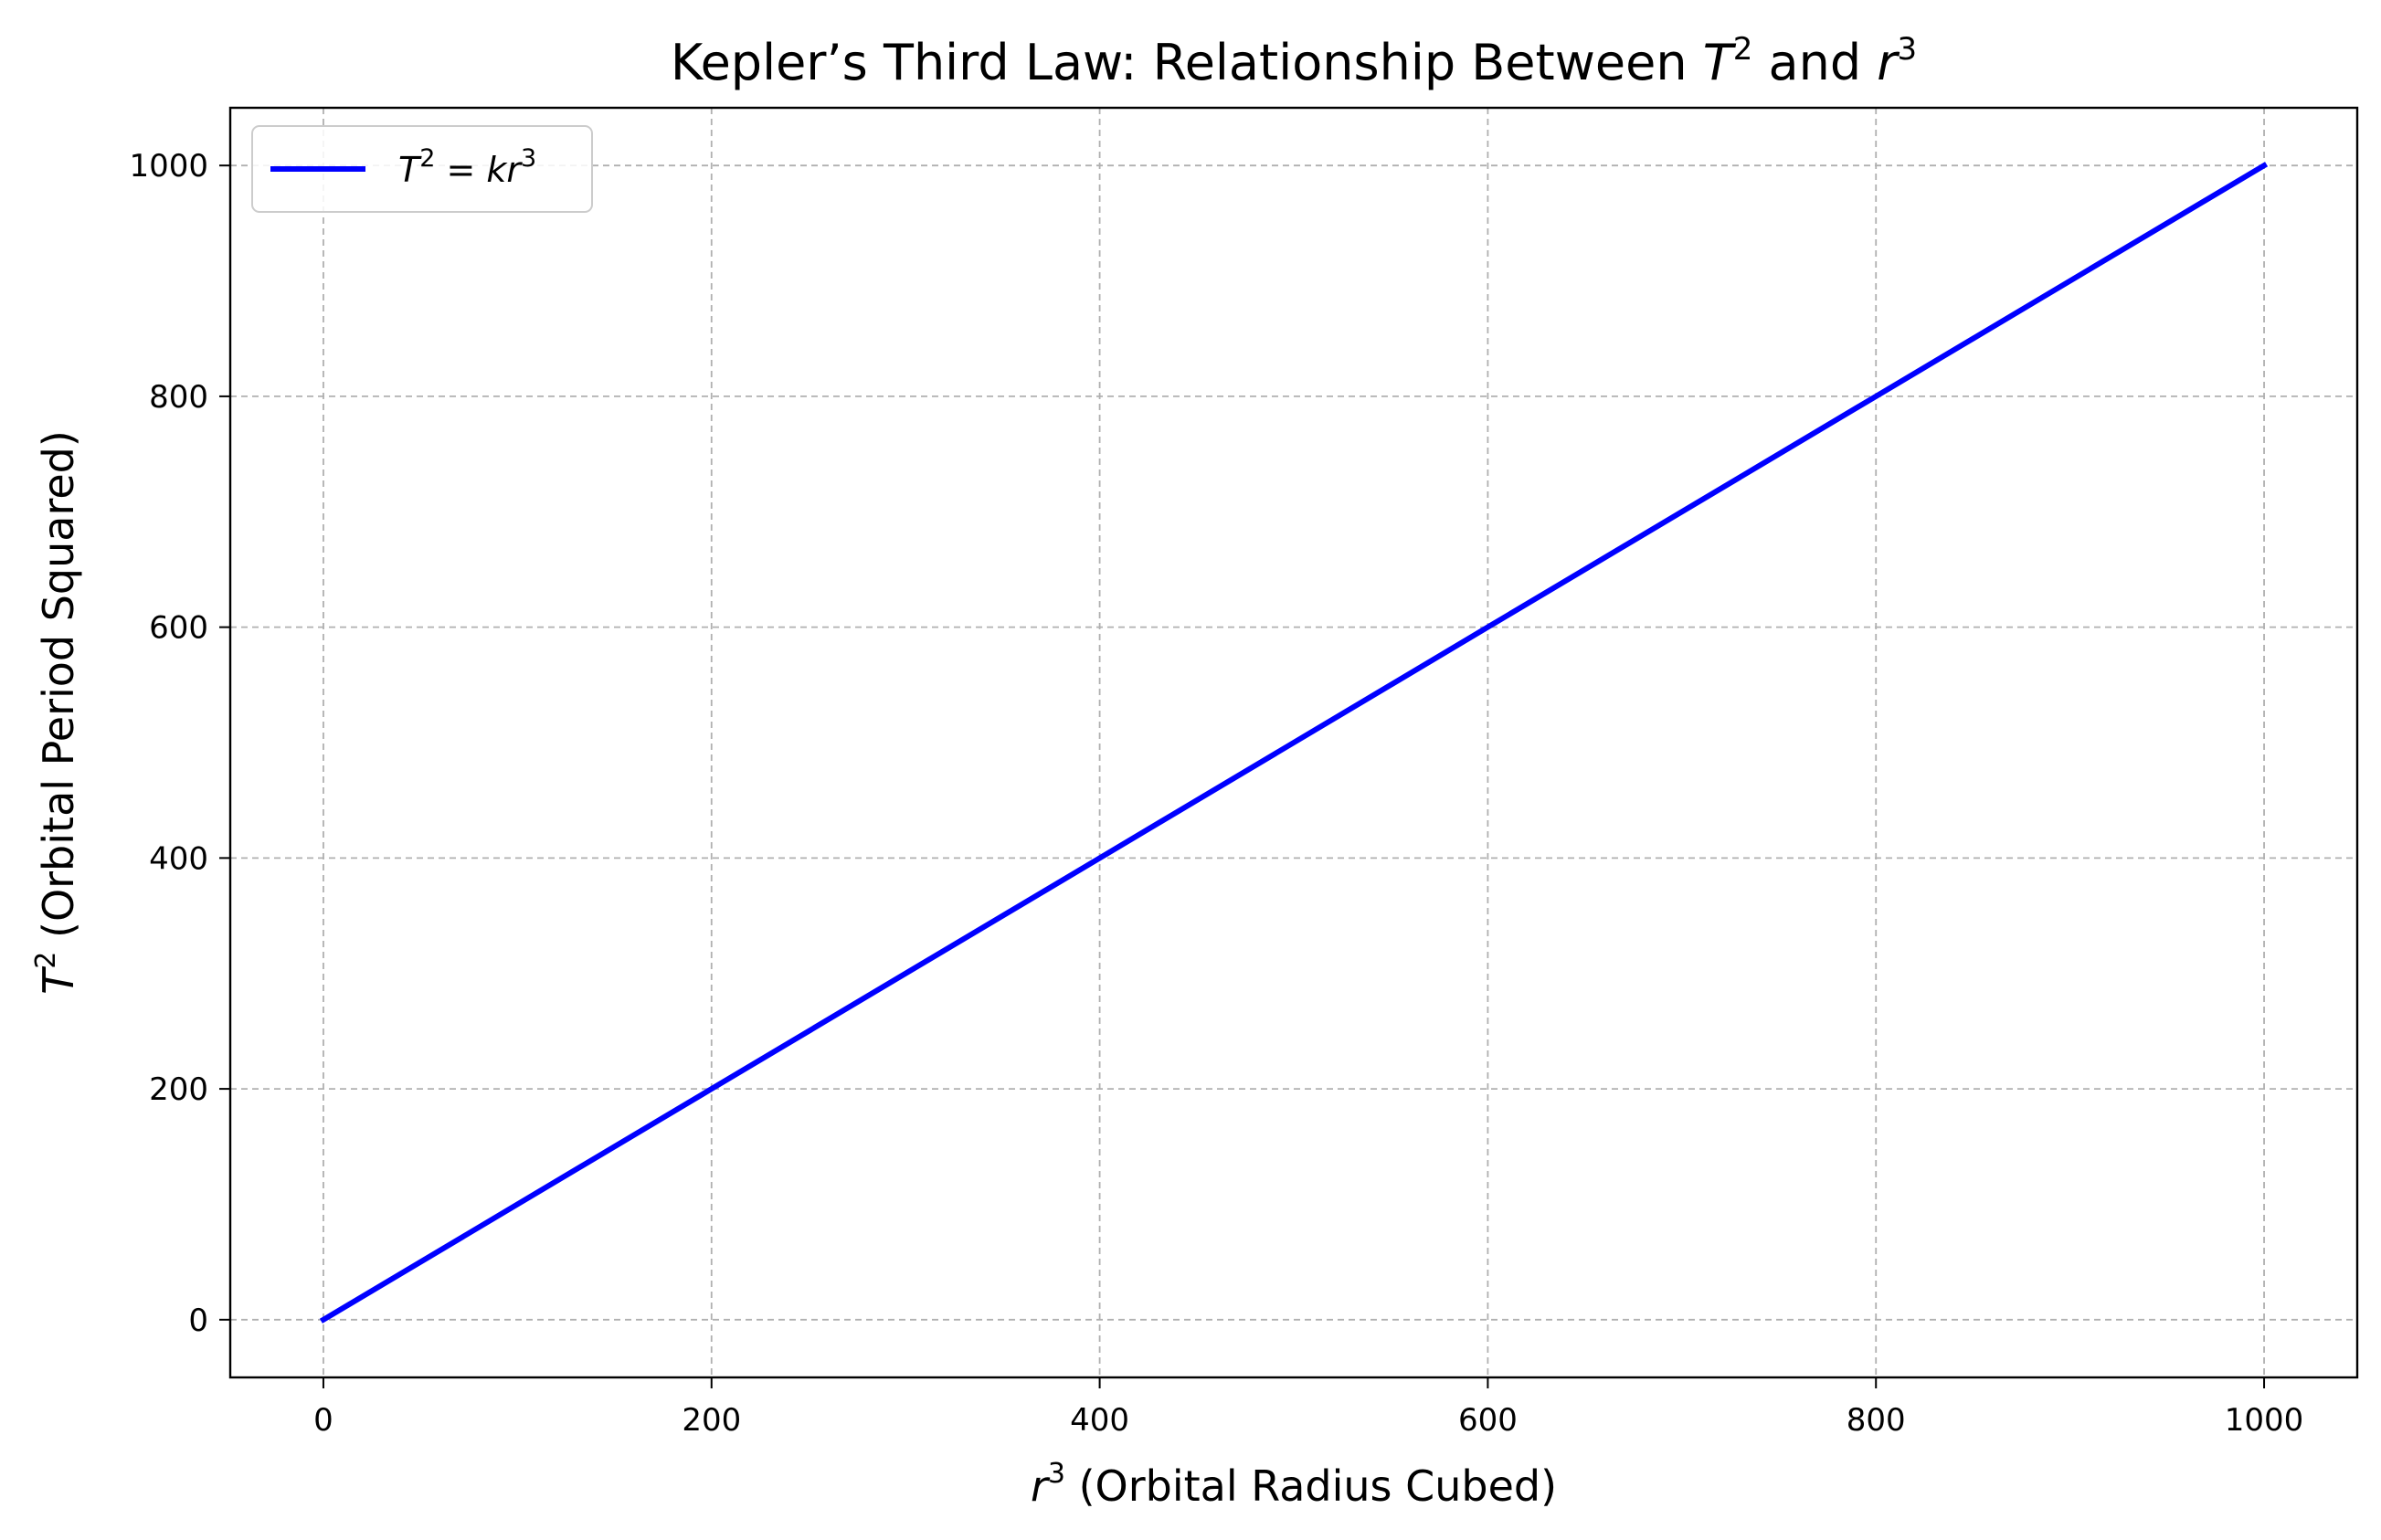  Describe the element at coordinates (178, 397) in the screenshot. I see `y-tick-label: 800` at that location.